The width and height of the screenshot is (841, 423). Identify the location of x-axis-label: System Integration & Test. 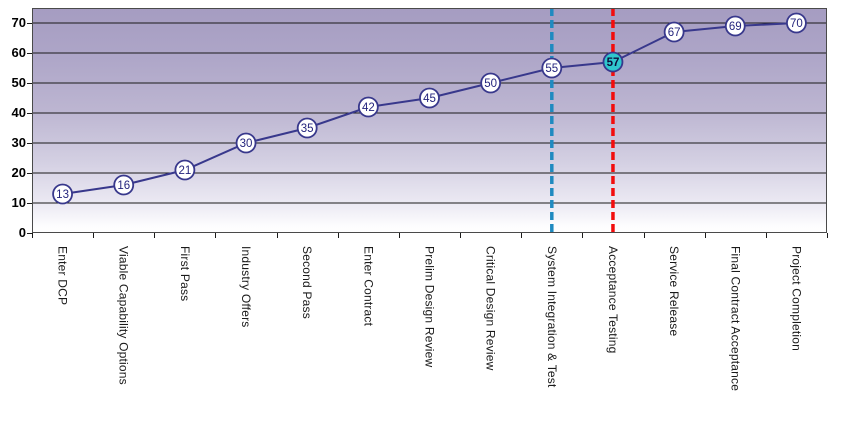
(551, 317).